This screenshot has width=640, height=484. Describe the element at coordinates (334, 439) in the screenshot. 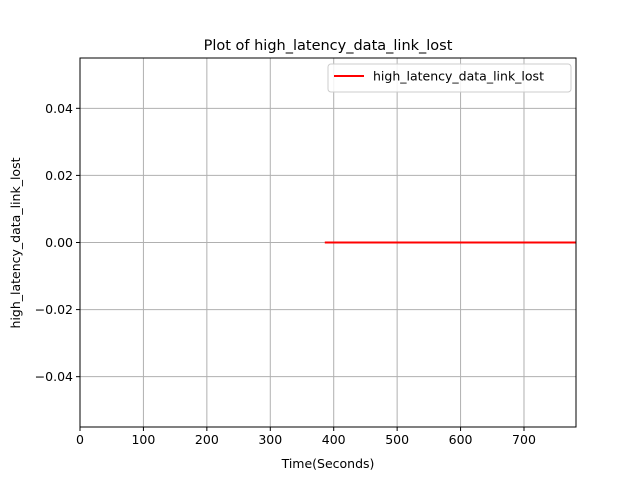

I see `x-tick-label: 400` at that location.